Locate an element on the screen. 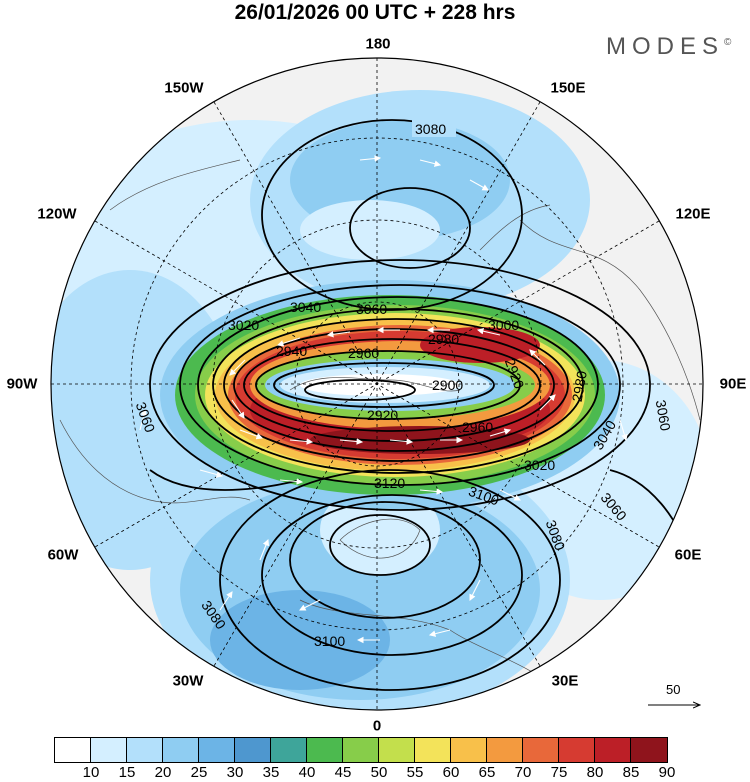 This screenshot has height=782, width=750. lon-label-60w: 60W is located at coordinates (63, 555).